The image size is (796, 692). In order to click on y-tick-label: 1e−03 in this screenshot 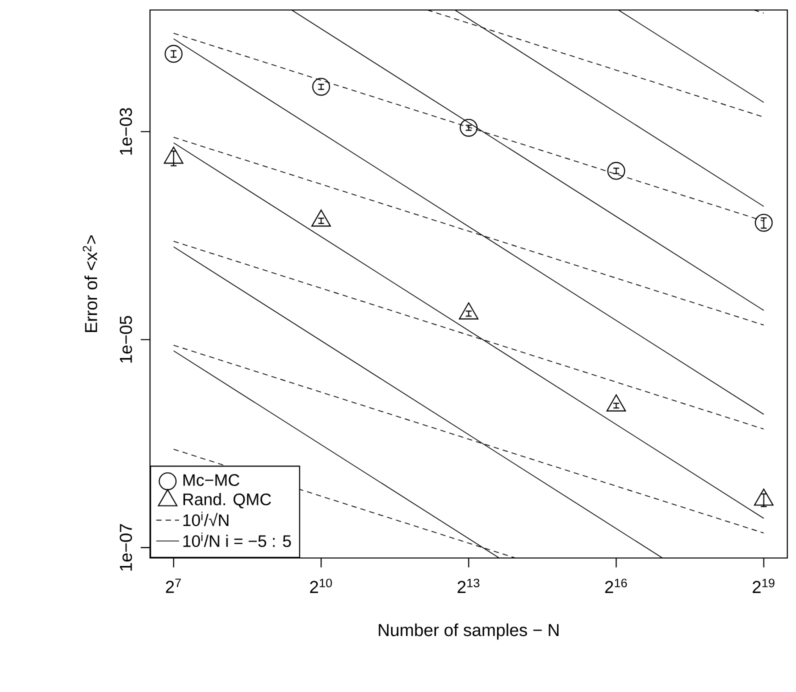, I will do `click(126, 131)`.